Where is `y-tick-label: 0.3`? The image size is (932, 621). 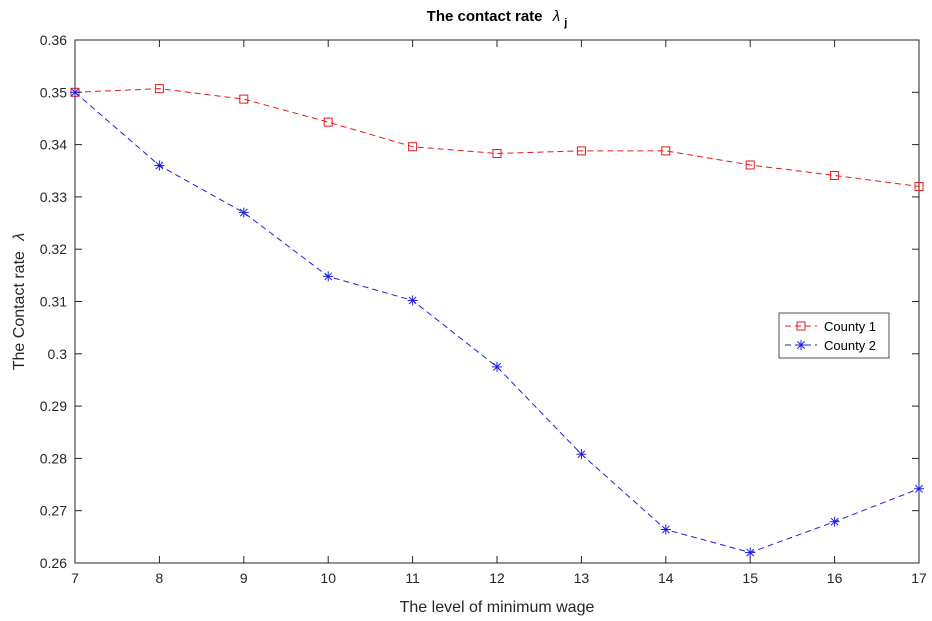
y-tick-label: 0.3 is located at coordinates (58, 354).